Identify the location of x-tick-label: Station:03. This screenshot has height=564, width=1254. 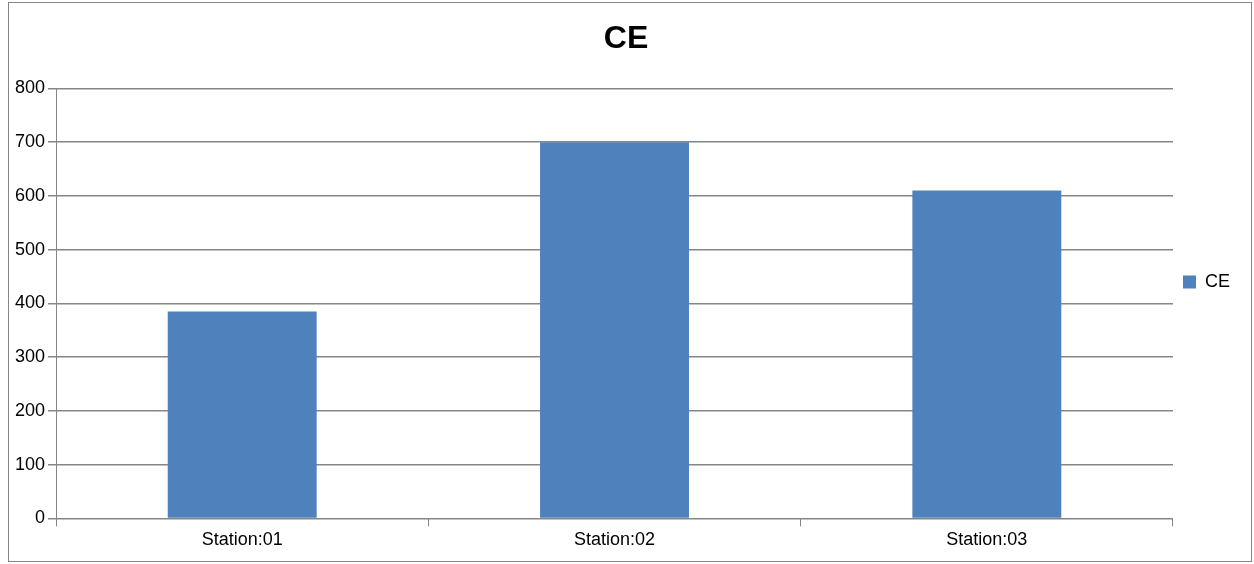
(987, 539).